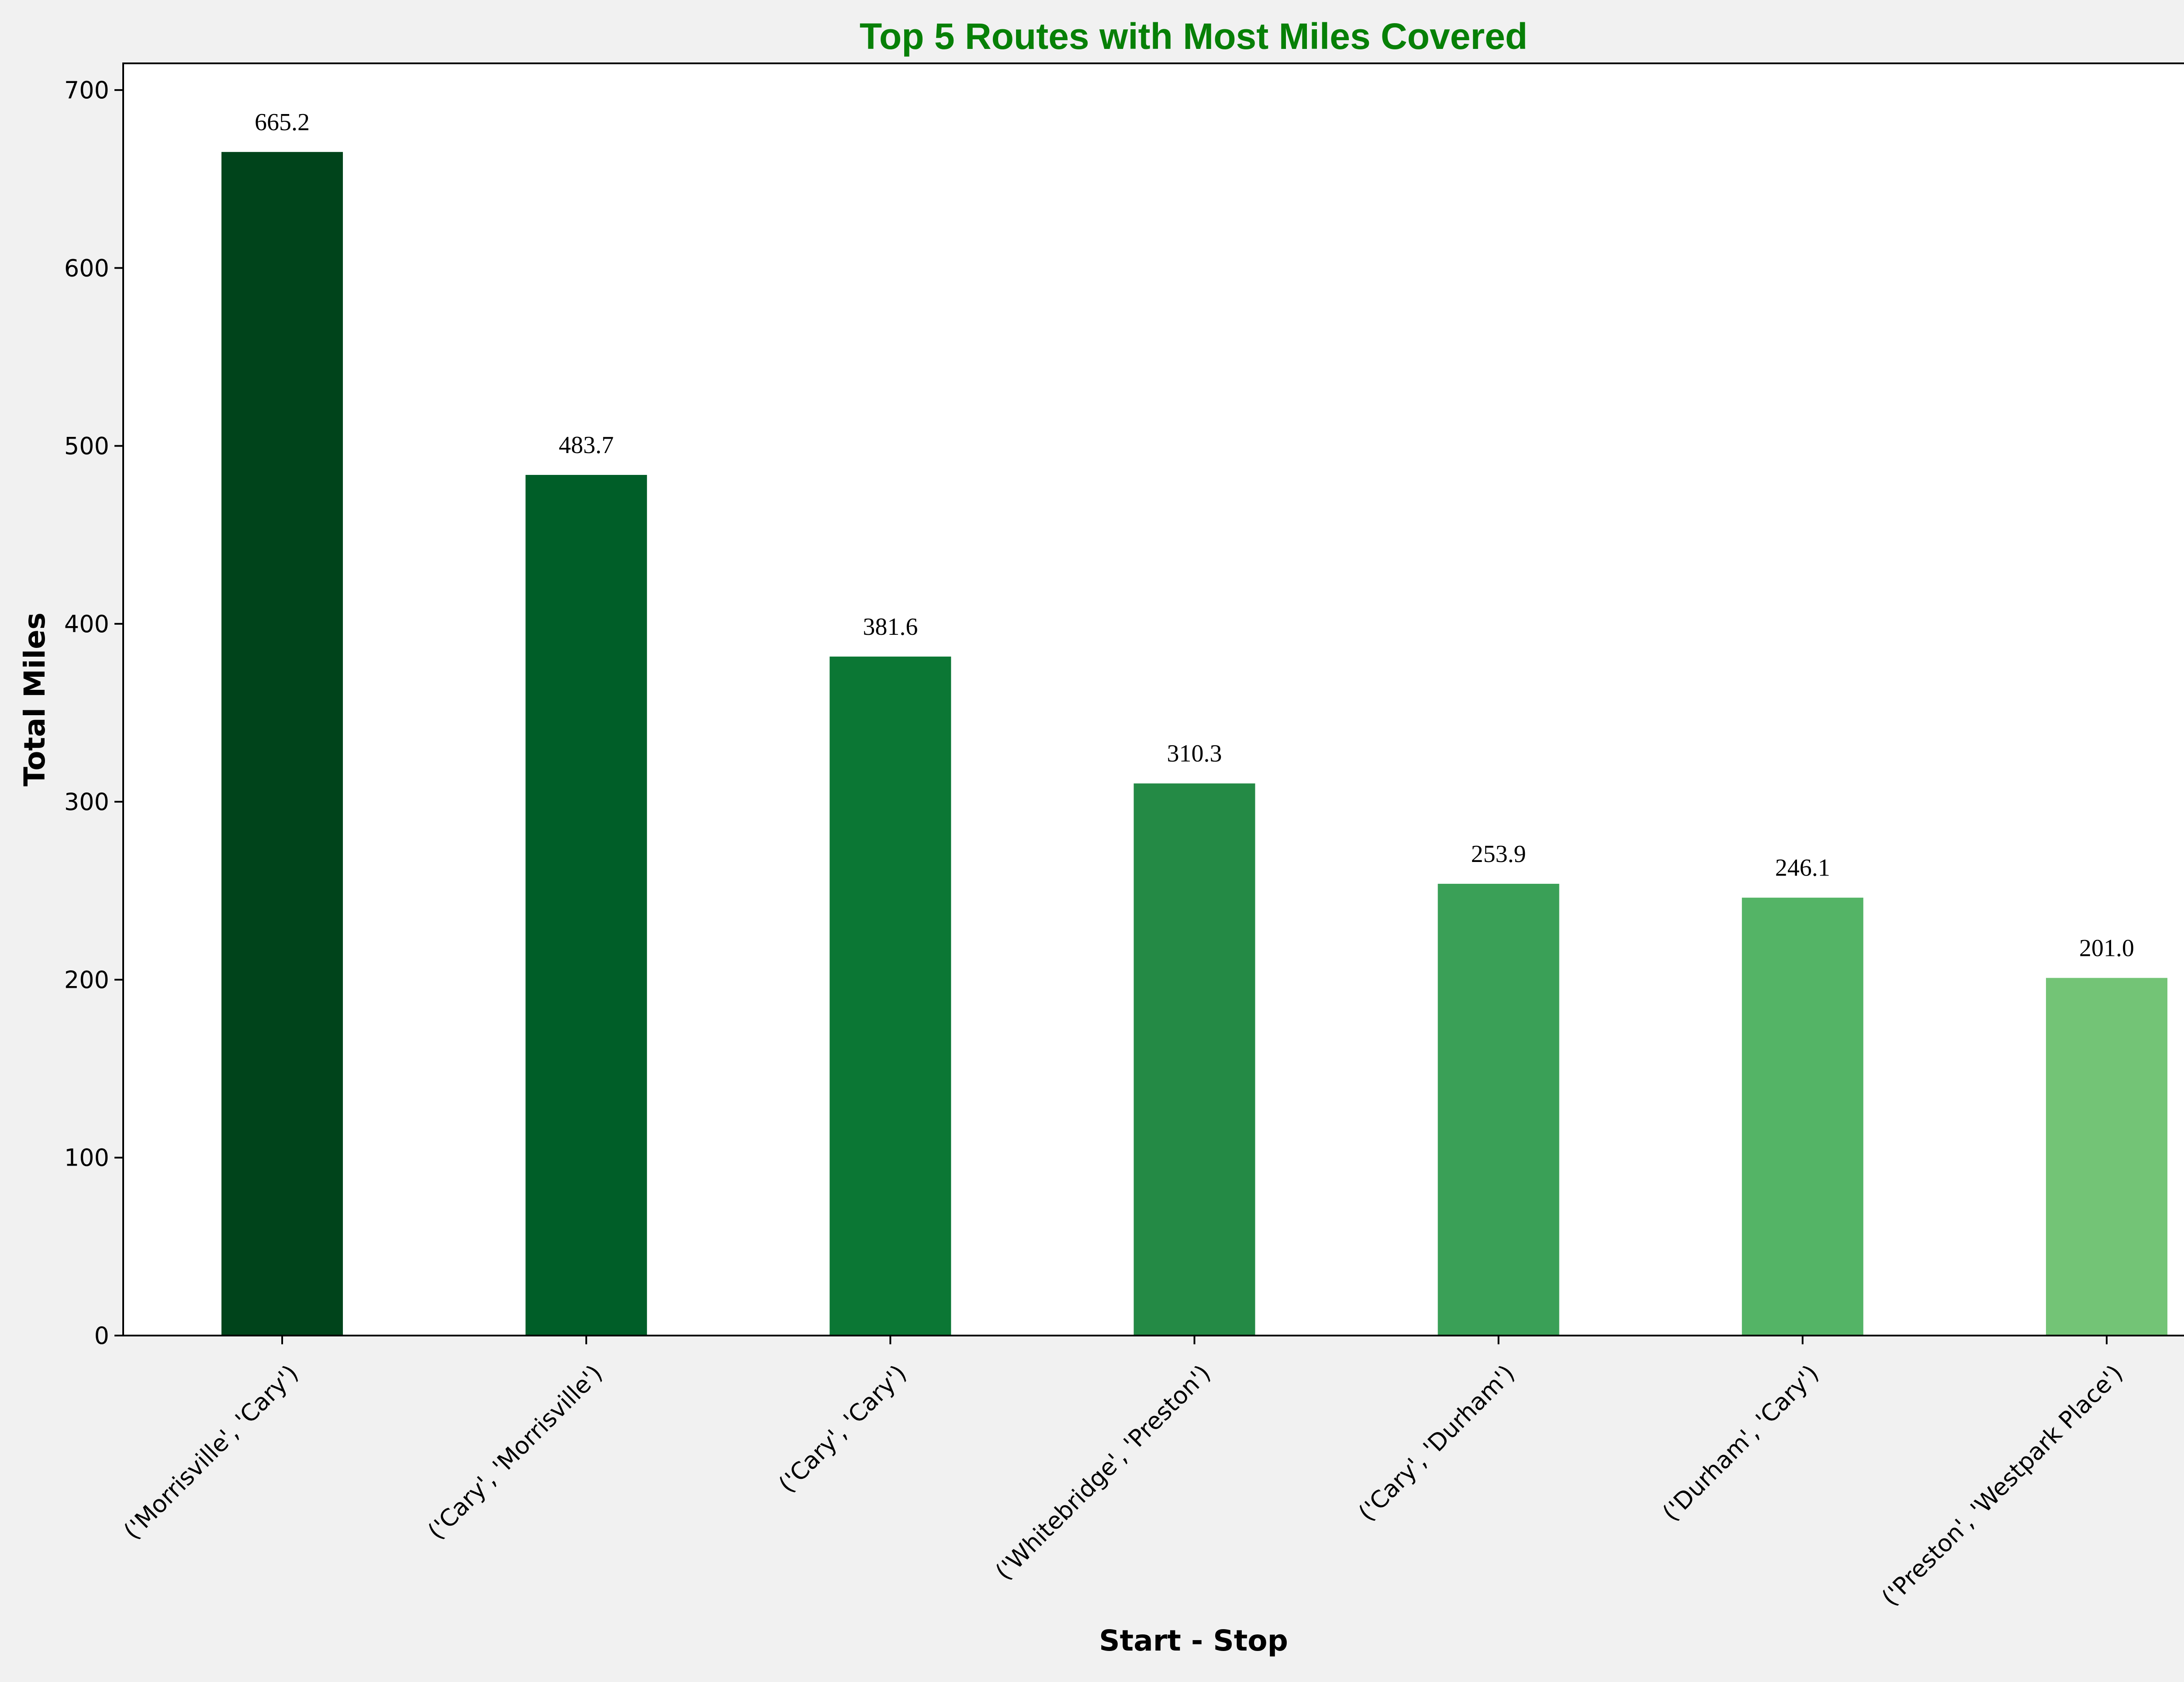 The image size is (2184, 1682). Describe the element at coordinates (1194, 753) in the screenshot. I see `data-label-4: 310.3` at that location.